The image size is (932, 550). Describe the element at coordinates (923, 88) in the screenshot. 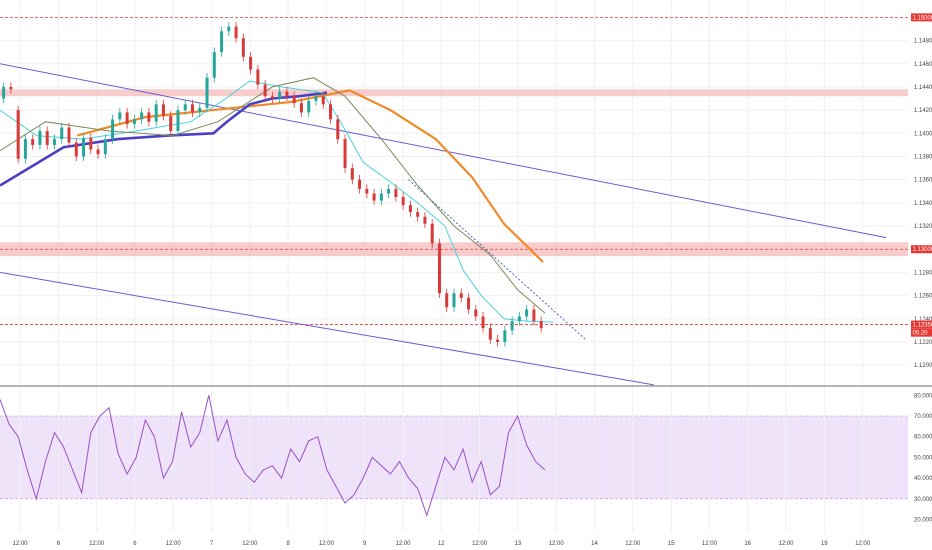

I see `price-tick-label: 1.14400` at that location.